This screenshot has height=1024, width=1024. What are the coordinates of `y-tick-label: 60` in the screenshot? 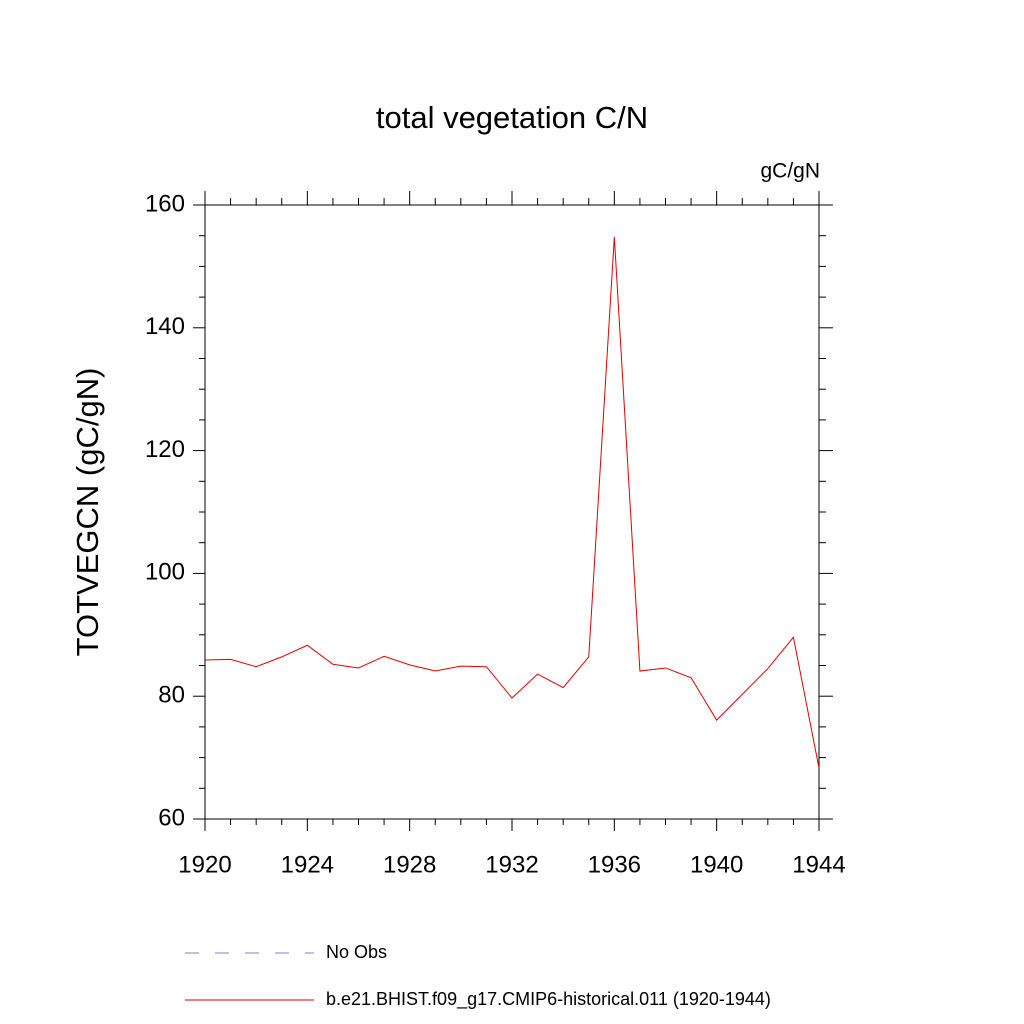 It's located at (171, 817).